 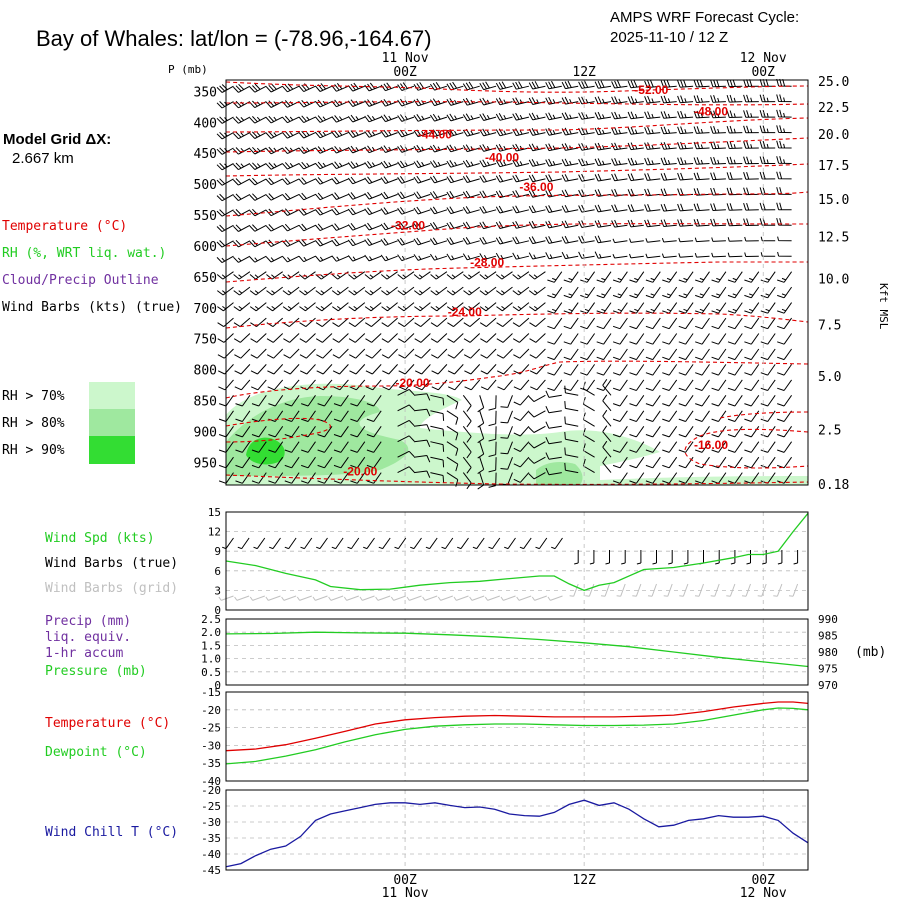 What do you see at coordinates (408, 225) in the screenshot?
I see `isotherm-label: -32.00` at bounding box center [408, 225].